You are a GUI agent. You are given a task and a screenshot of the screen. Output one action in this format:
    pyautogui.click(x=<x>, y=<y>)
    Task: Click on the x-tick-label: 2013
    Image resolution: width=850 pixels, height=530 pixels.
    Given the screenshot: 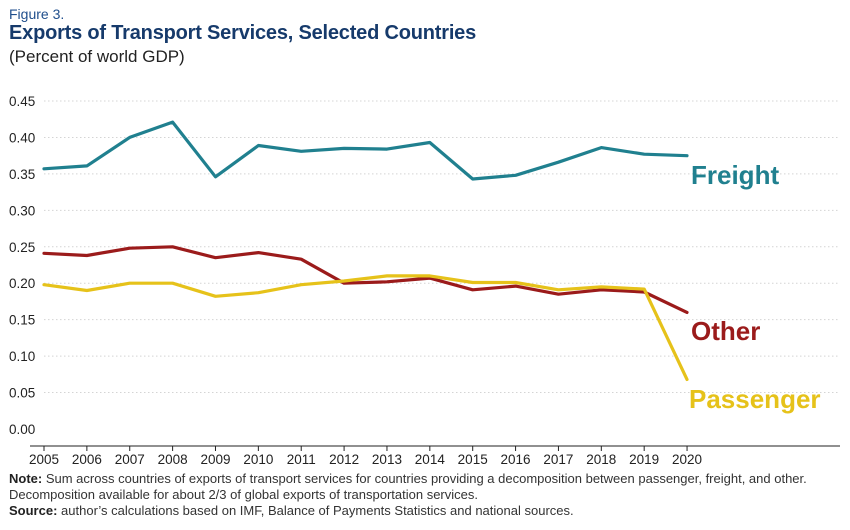 What is the action you would take?
    pyautogui.click(x=387, y=459)
    